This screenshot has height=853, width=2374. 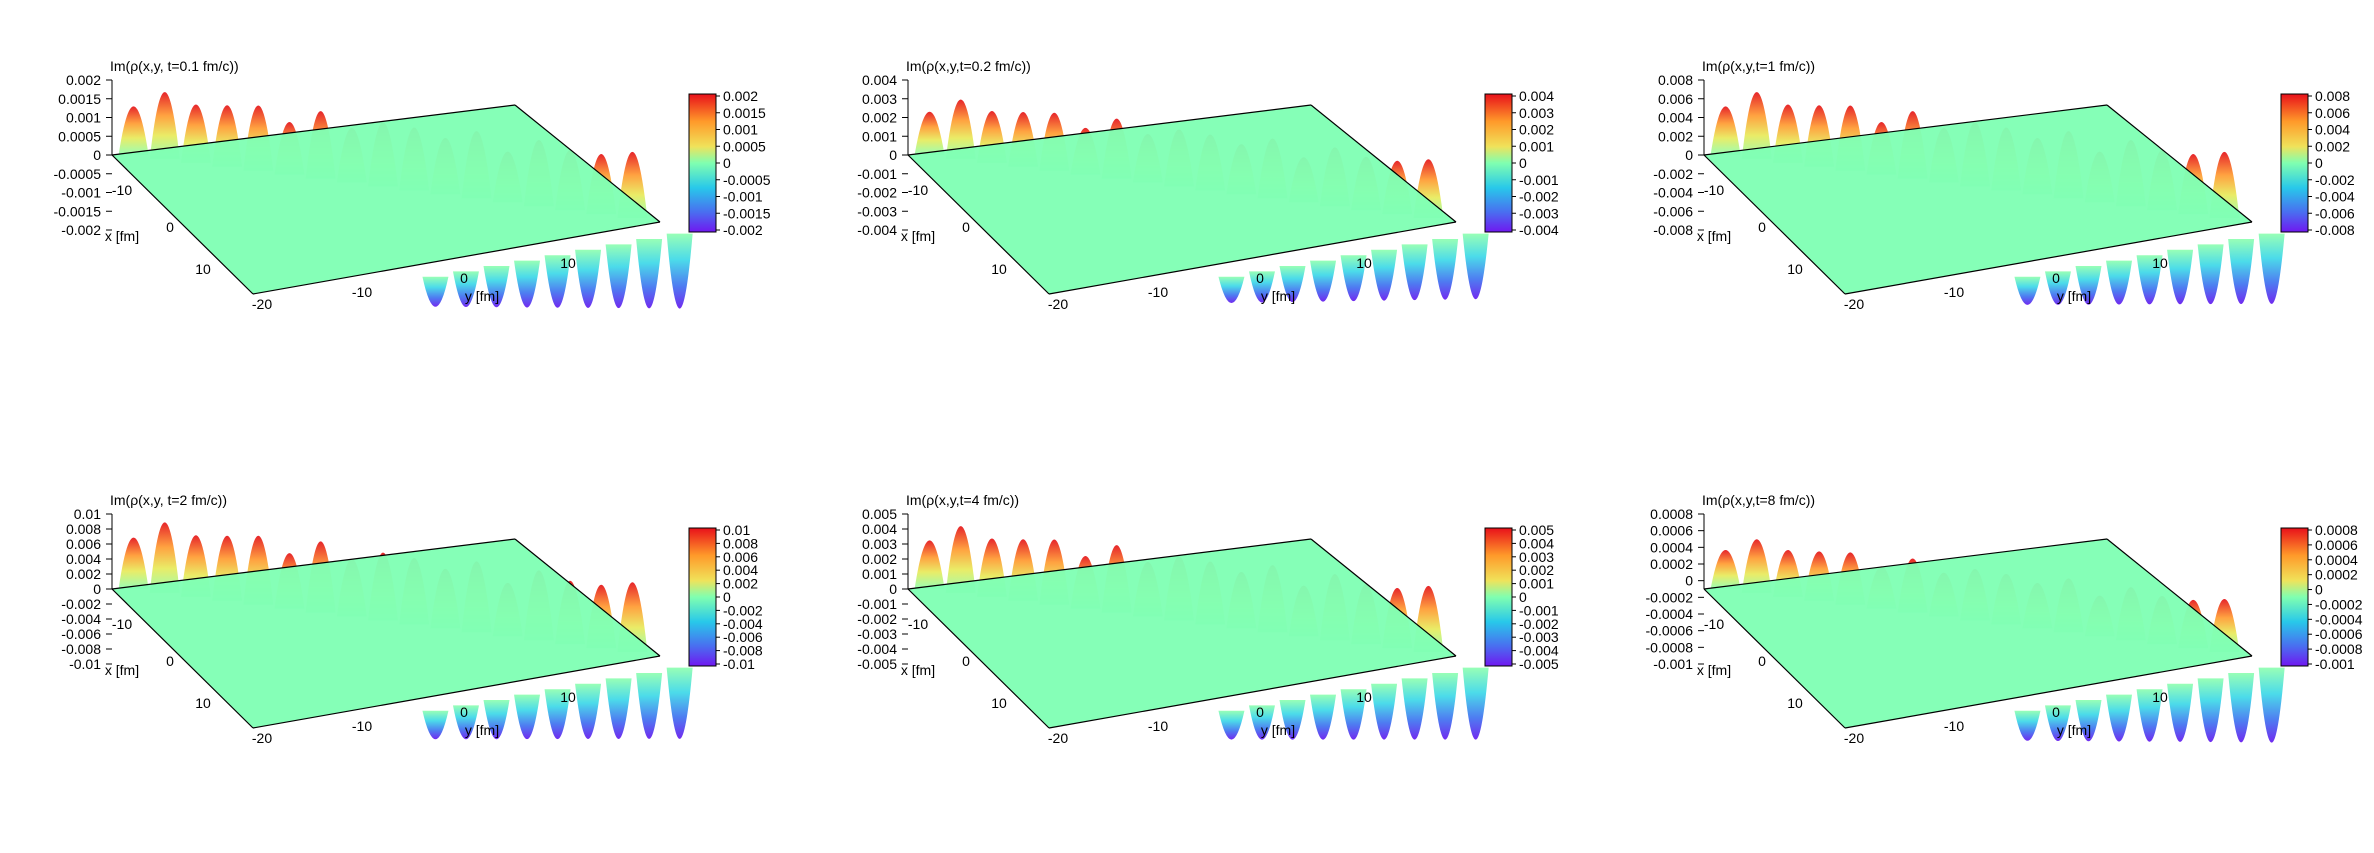 I want to click on y-tick-label: -10, so click(x=1954, y=726).